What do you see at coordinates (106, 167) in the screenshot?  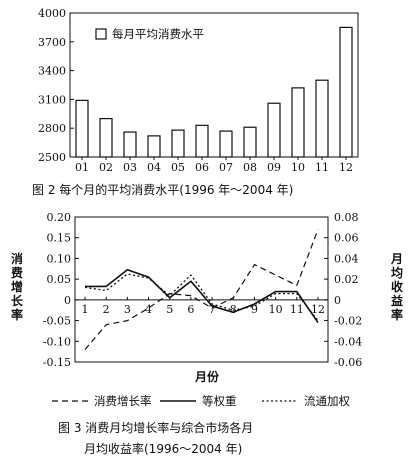 I see `x-tick-label: 02` at bounding box center [106, 167].